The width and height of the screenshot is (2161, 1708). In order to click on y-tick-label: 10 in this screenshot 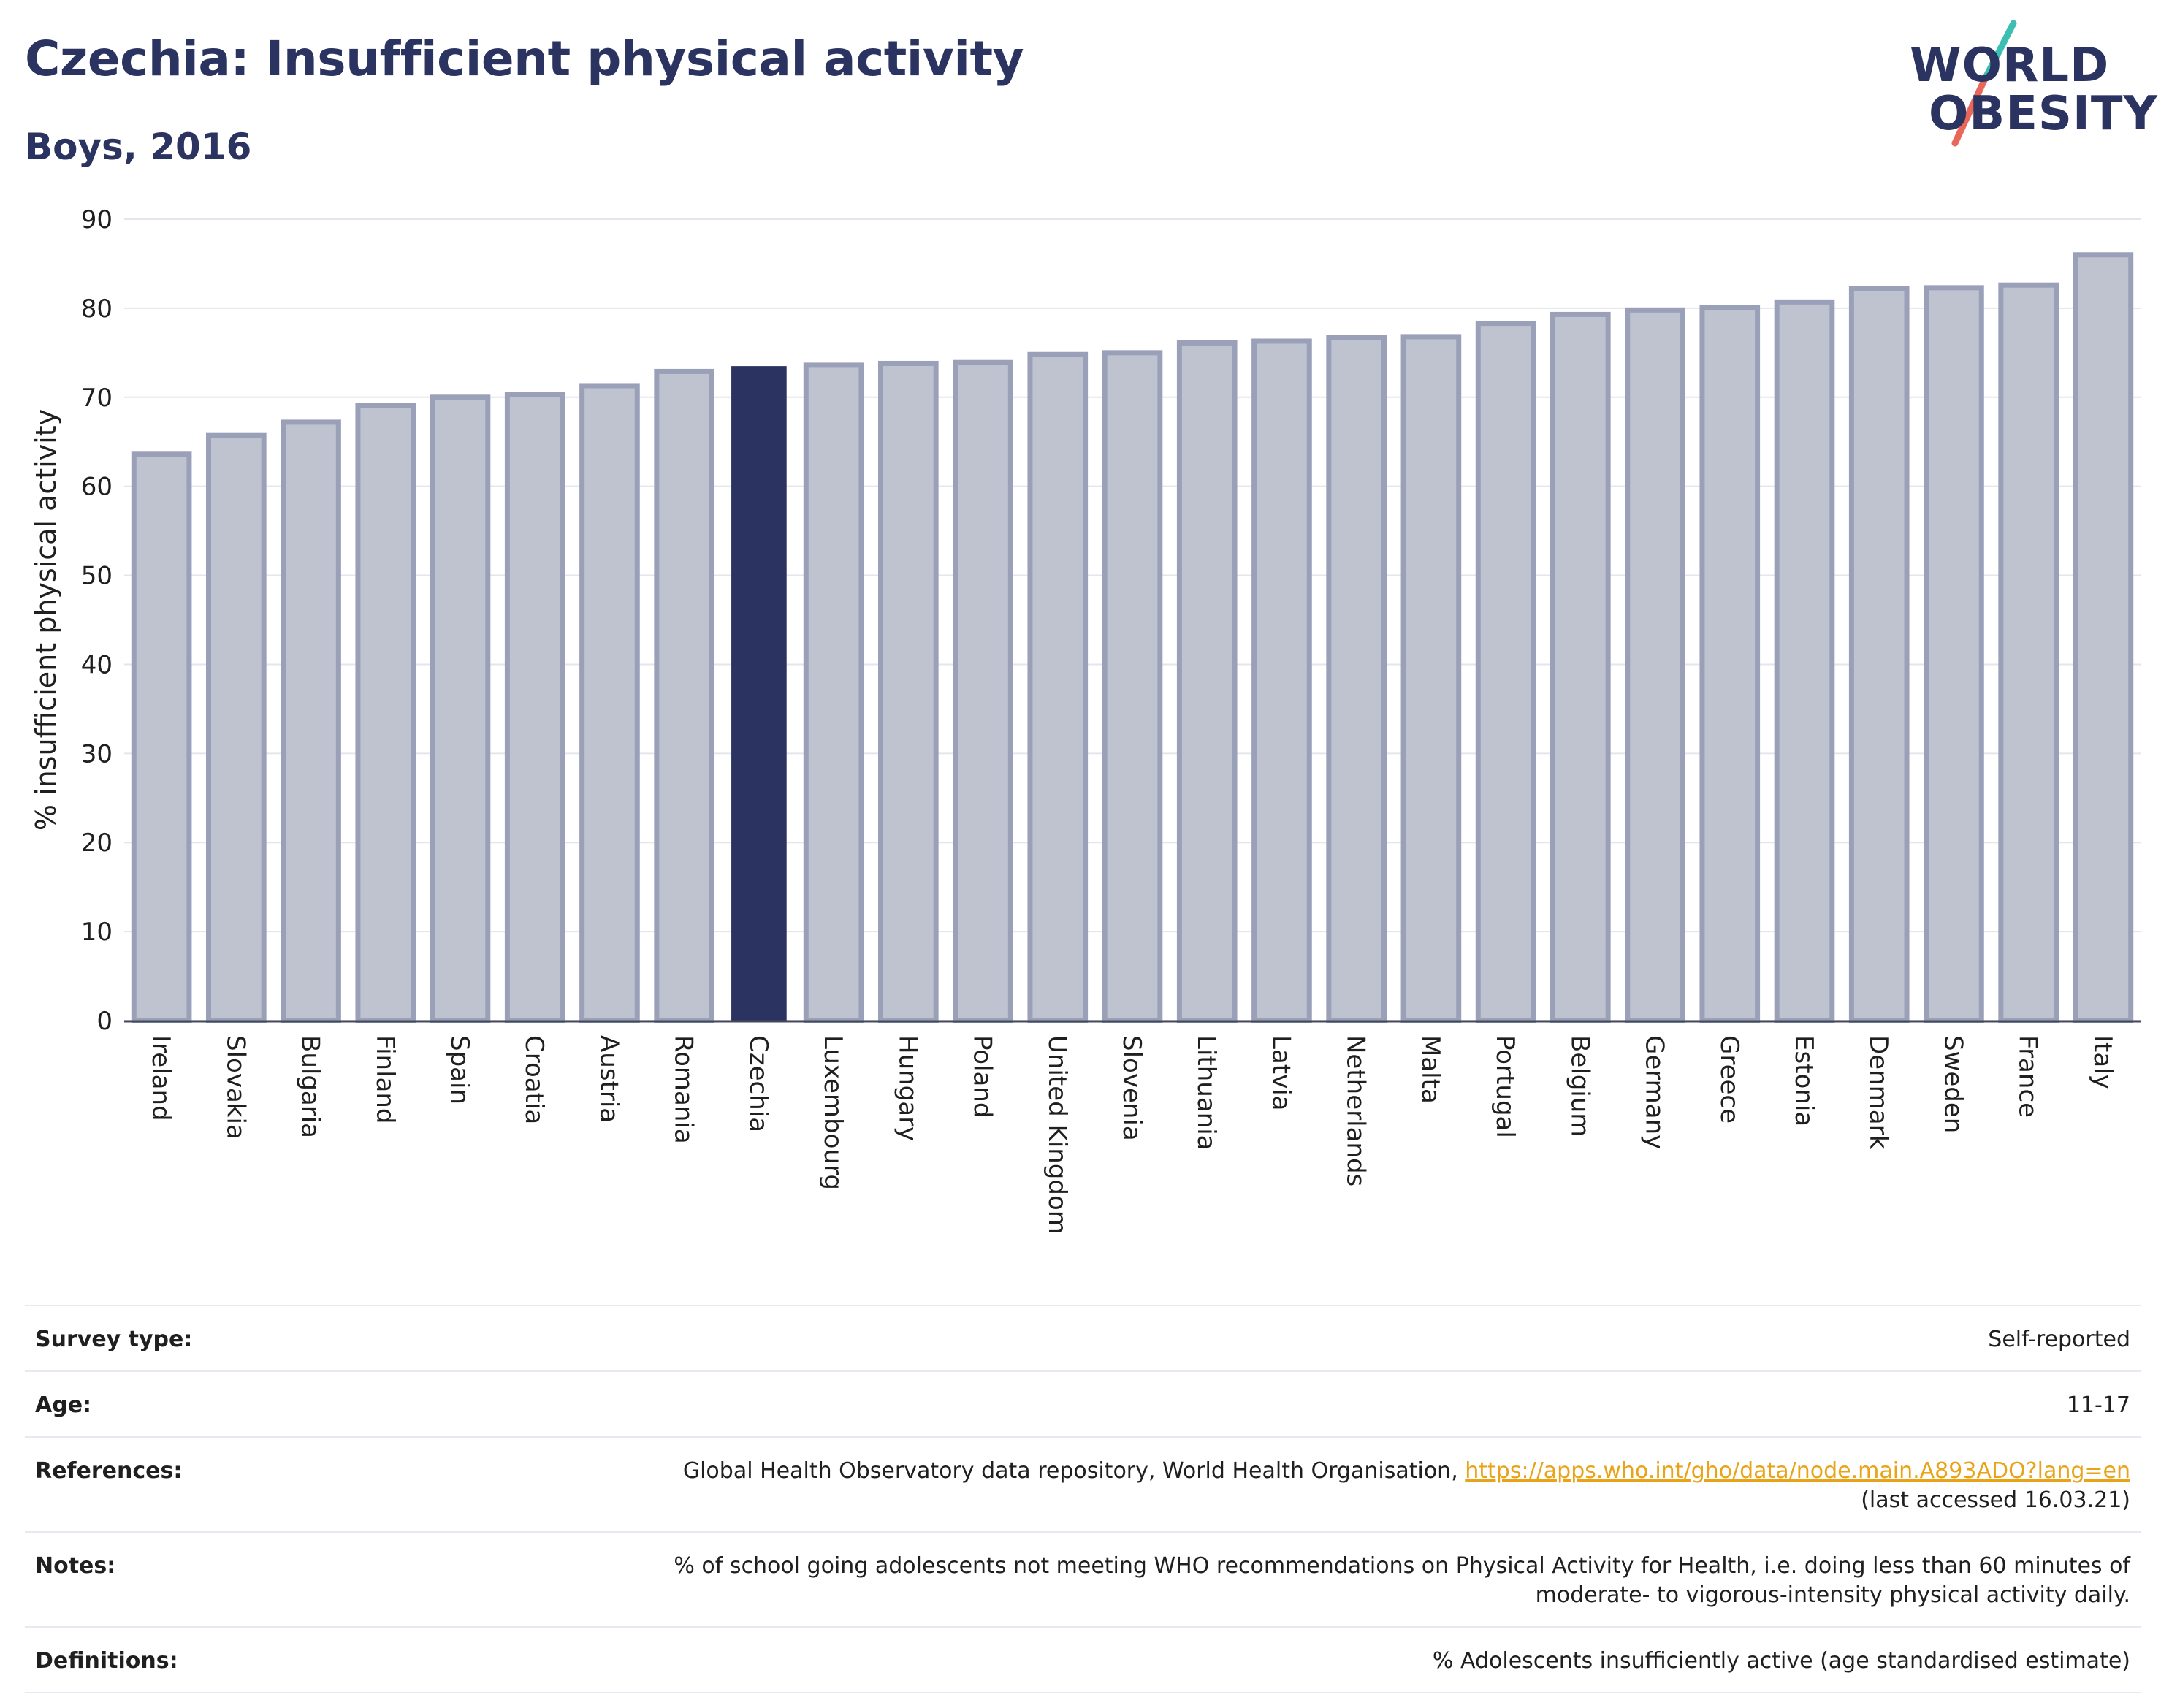, I will do `click(97, 932)`.